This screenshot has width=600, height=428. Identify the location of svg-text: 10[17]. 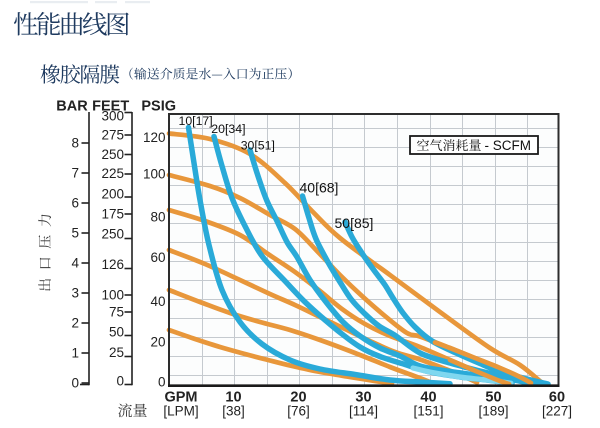
(196, 121).